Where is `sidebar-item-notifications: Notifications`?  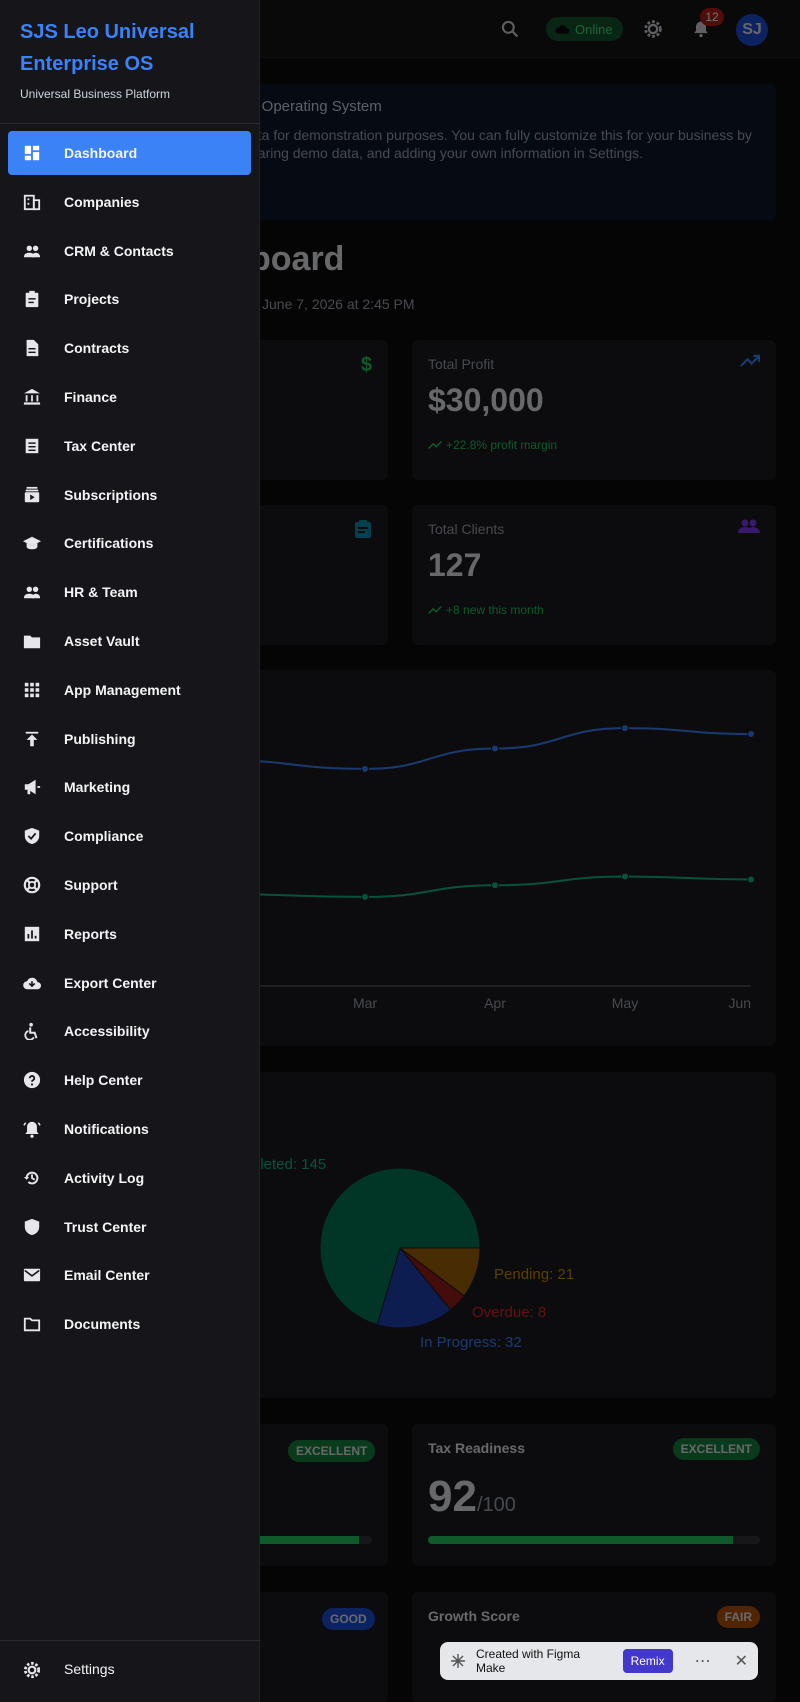 sidebar-item-notifications: Notifications is located at coordinates (129, 1129).